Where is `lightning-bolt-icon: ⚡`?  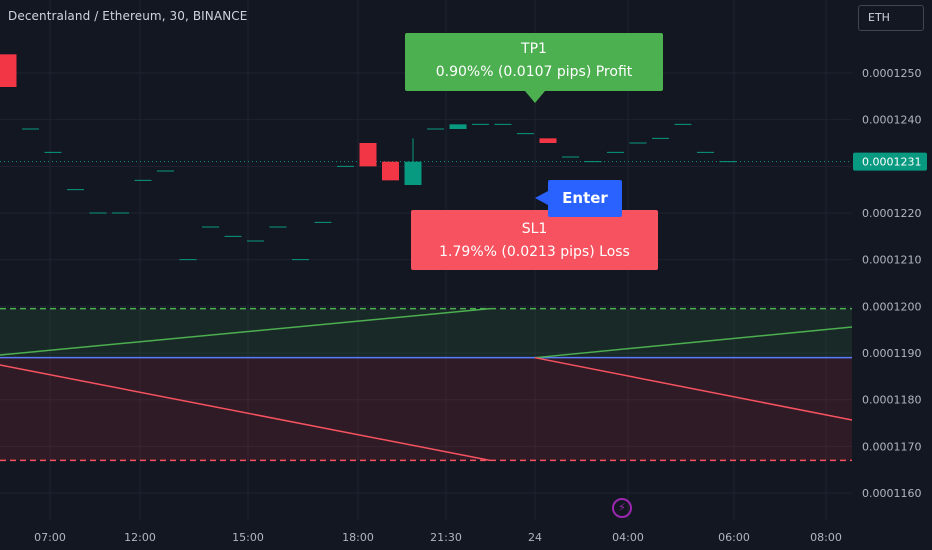
lightning-bolt-icon: ⚡ is located at coordinates (622, 508).